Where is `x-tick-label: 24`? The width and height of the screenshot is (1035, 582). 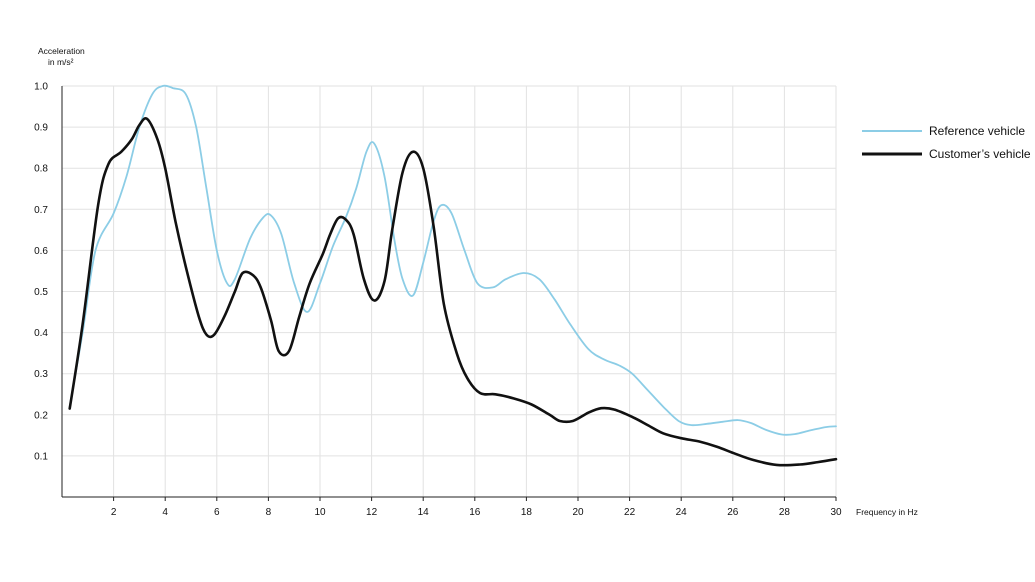
x-tick-label: 24 is located at coordinates (682, 512).